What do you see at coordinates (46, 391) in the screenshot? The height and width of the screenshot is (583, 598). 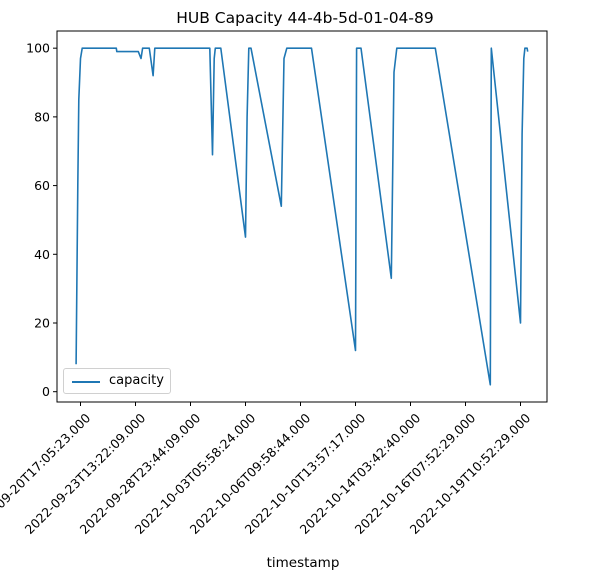 I see `y-tick-label: 0` at bounding box center [46, 391].